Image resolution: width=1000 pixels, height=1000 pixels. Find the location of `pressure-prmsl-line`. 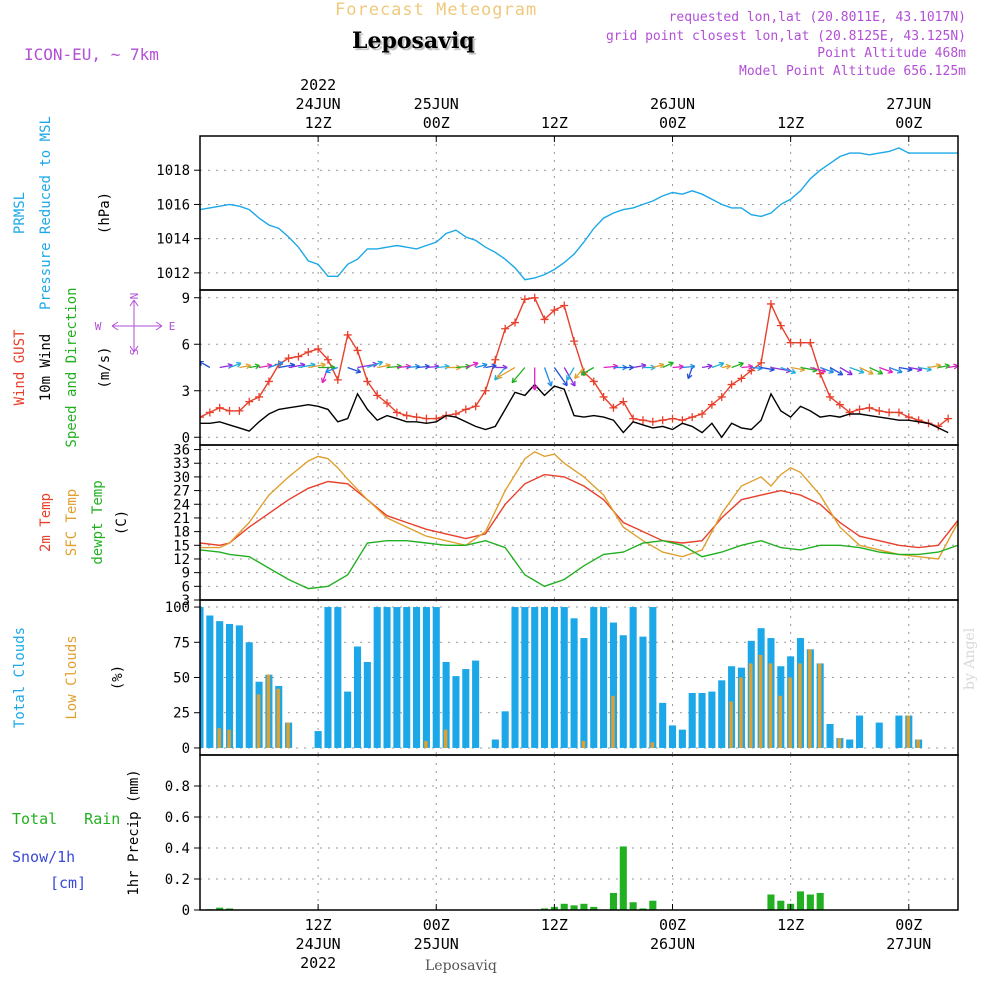

pressure-prmsl-line is located at coordinates (579, 214).